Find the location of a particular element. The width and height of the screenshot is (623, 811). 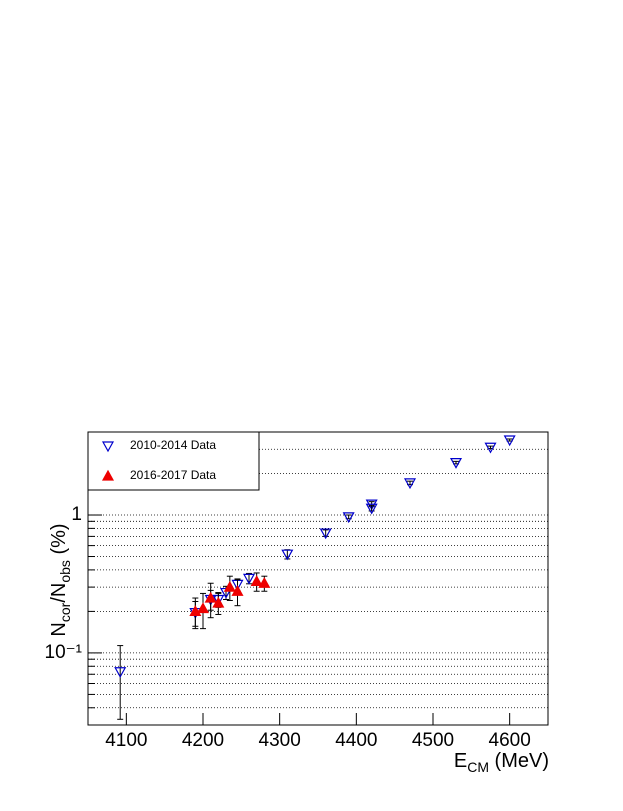

x-tick-label: 4300 is located at coordinates (280, 740).